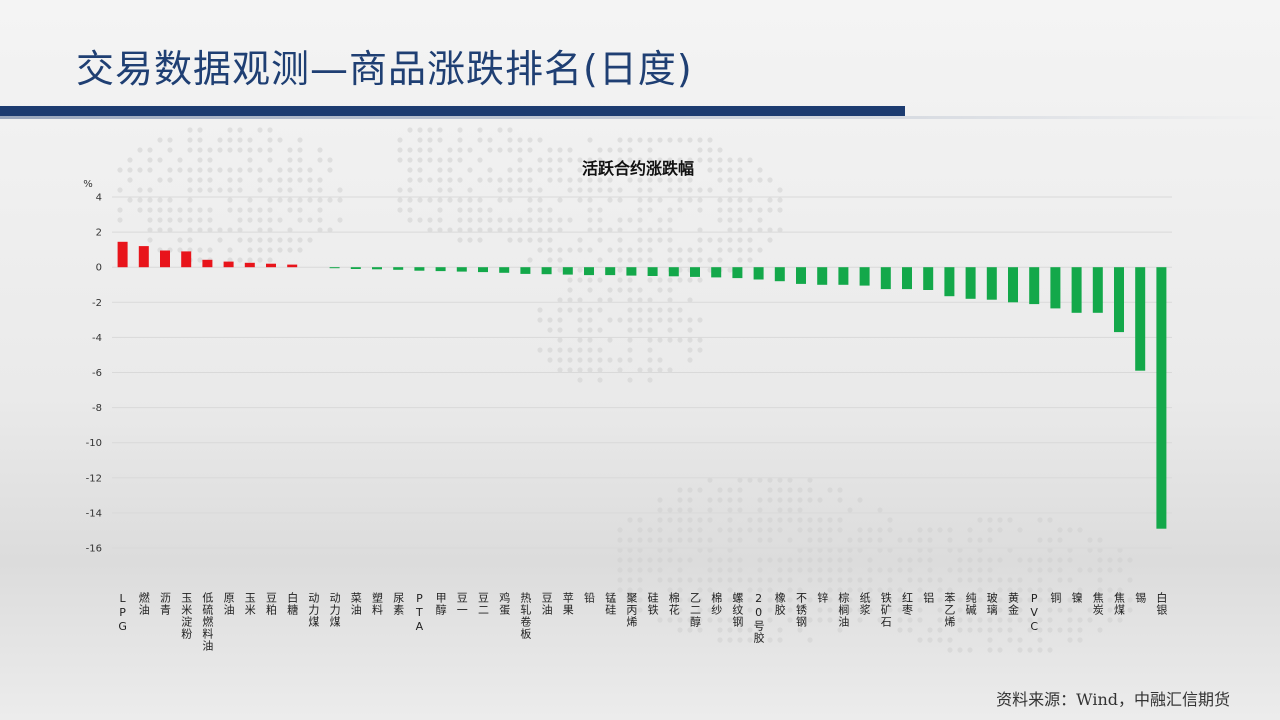 The height and width of the screenshot is (720, 1280). Describe the element at coordinates (1119, 604) in the screenshot. I see `x-category-label: 焦煤` at that location.